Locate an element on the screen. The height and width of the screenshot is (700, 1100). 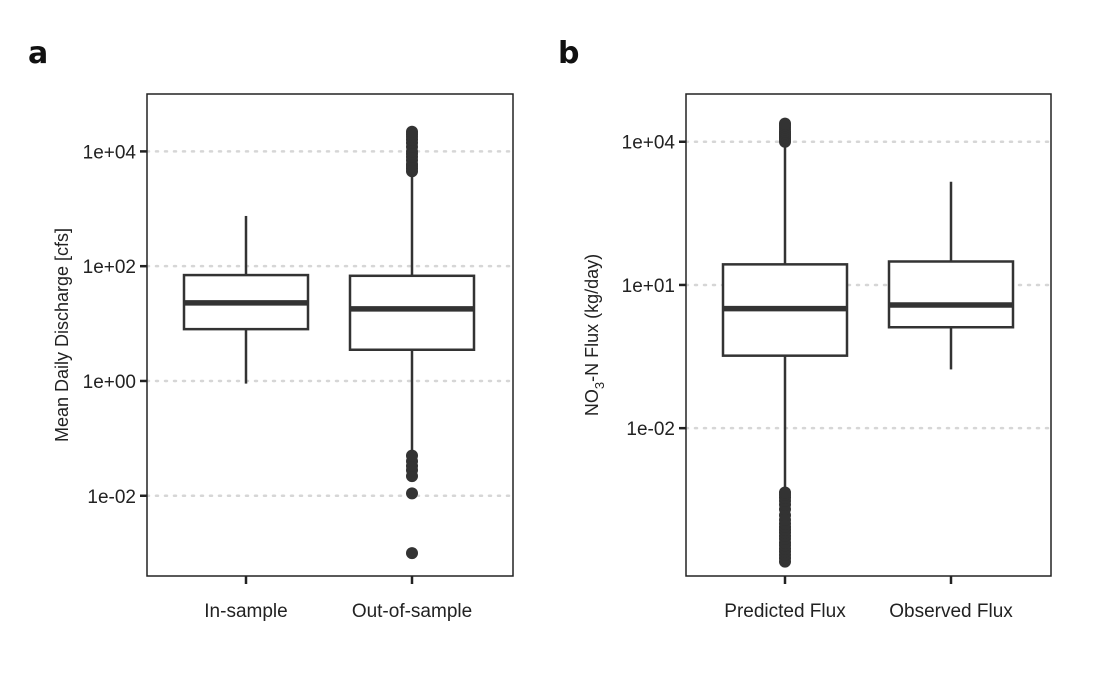
panel-b-gridlines is located at coordinates (868, 285).